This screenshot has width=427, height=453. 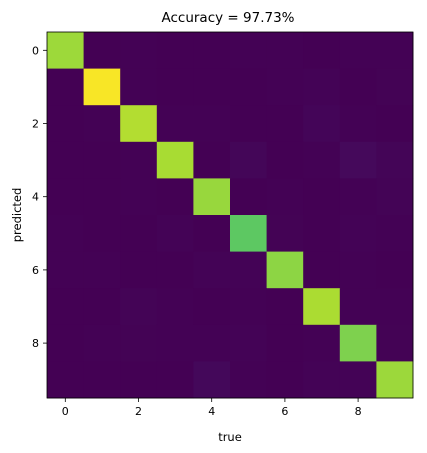 What do you see at coordinates (35, 270) in the screenshot?
I see `y-tick-label: 6` at bounding box center [35, 270].